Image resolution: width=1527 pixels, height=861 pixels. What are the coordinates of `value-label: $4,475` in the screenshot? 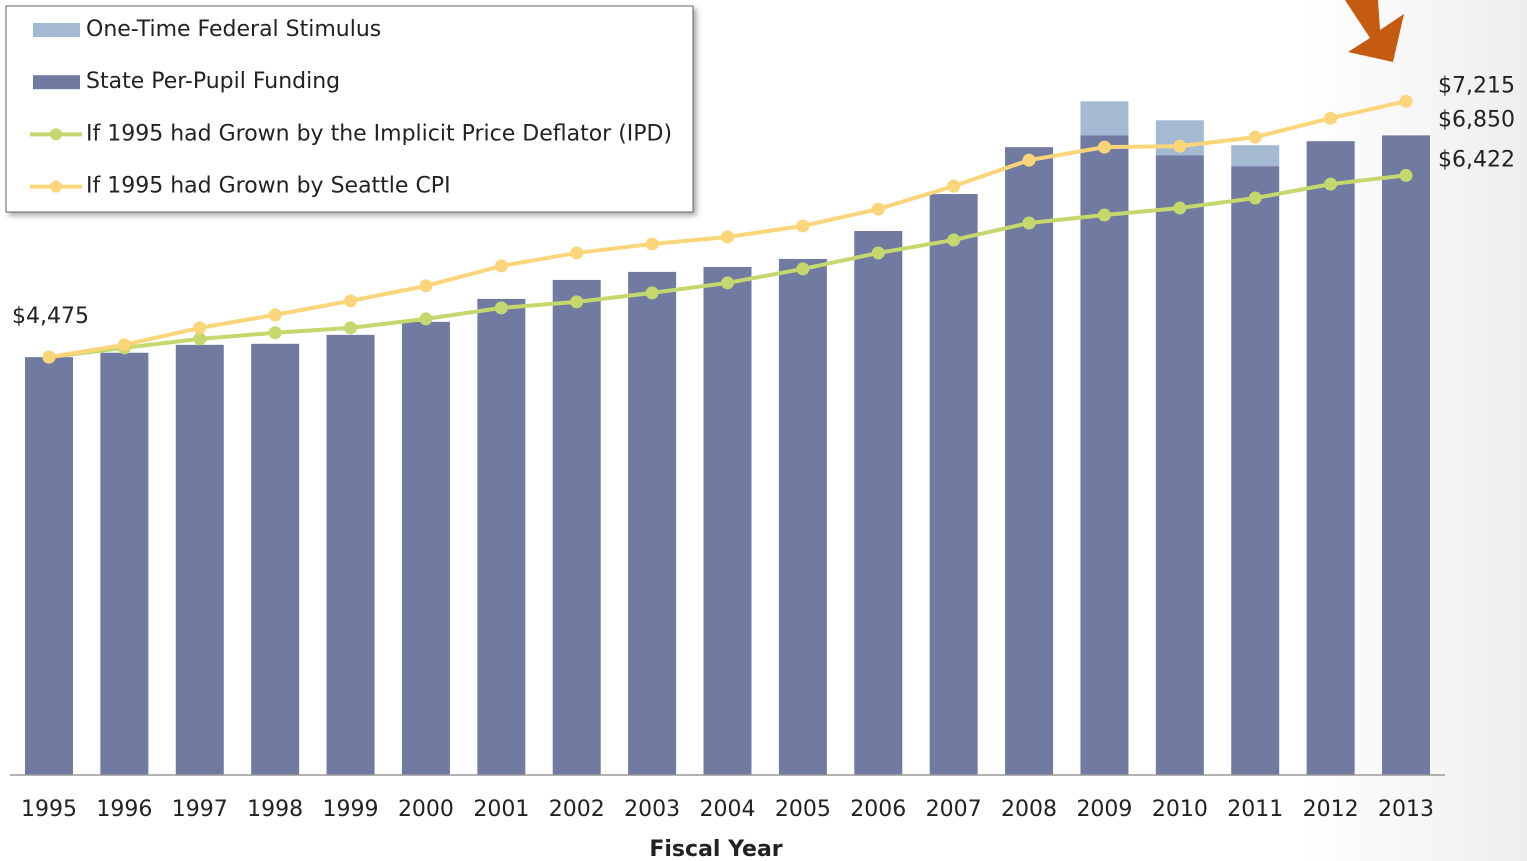 It's located at (50, 316).